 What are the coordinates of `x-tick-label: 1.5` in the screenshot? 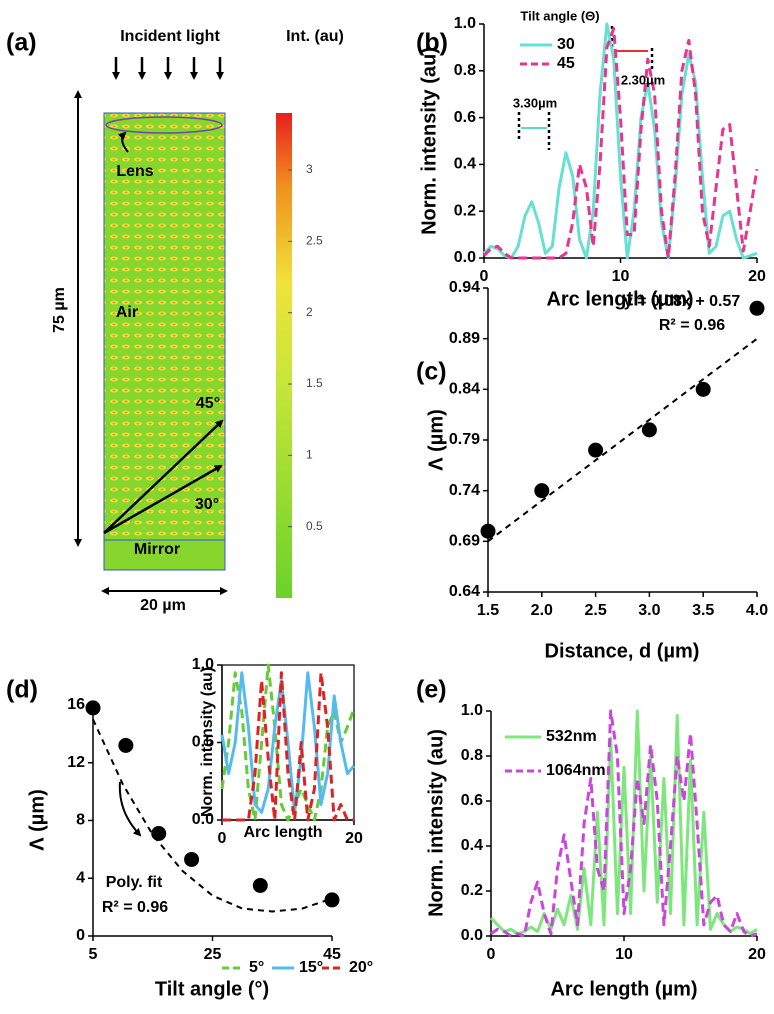 It's located at (488, 610).